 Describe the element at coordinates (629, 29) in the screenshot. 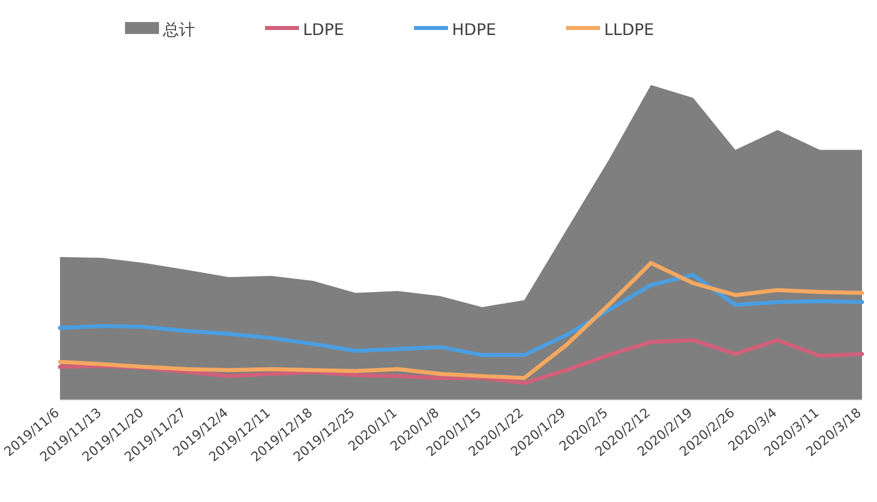

I see `legend-label: LLDPE` at that location.